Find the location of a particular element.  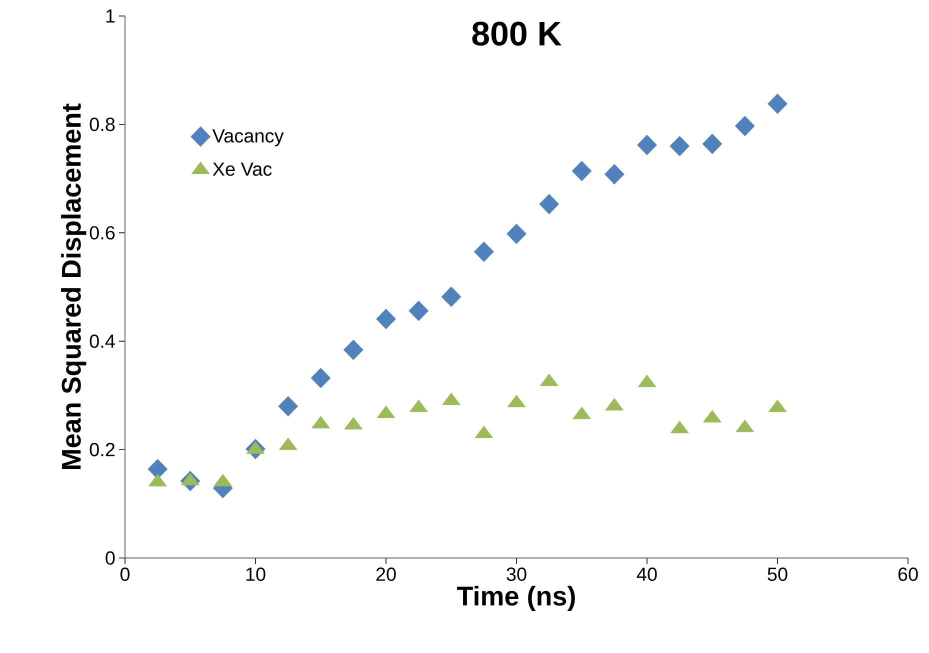

legend-label: Vacancy is located at coordinates (248, 137).